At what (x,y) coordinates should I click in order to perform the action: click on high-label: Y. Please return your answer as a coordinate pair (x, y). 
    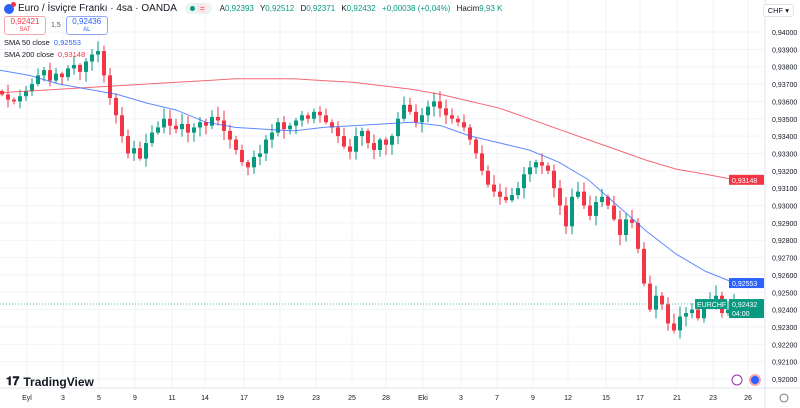
    Looking at the image, I should click on (262, 8).